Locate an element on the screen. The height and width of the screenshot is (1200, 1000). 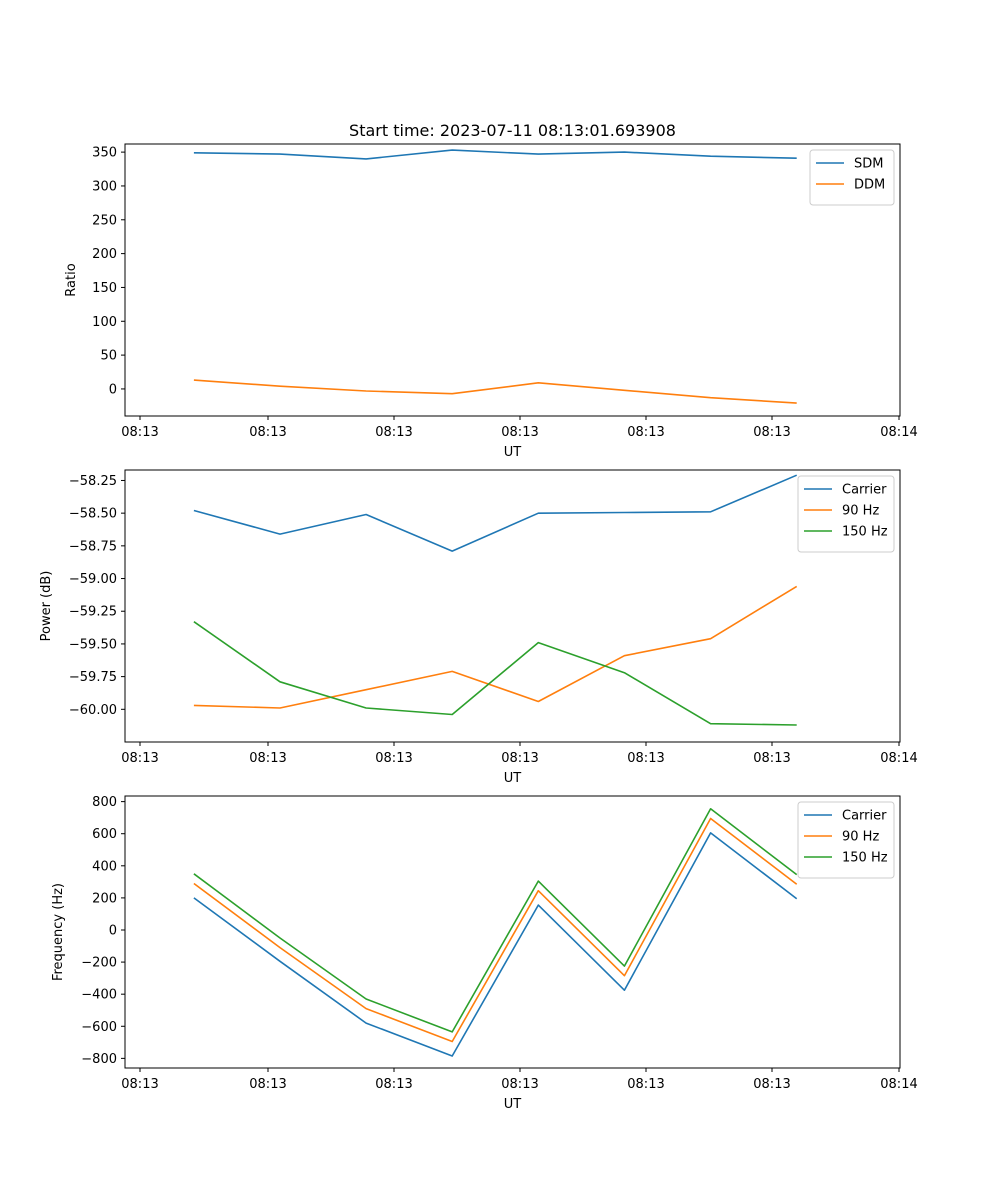
y-axis-label: Ratio is located at coordinates (71, 279).